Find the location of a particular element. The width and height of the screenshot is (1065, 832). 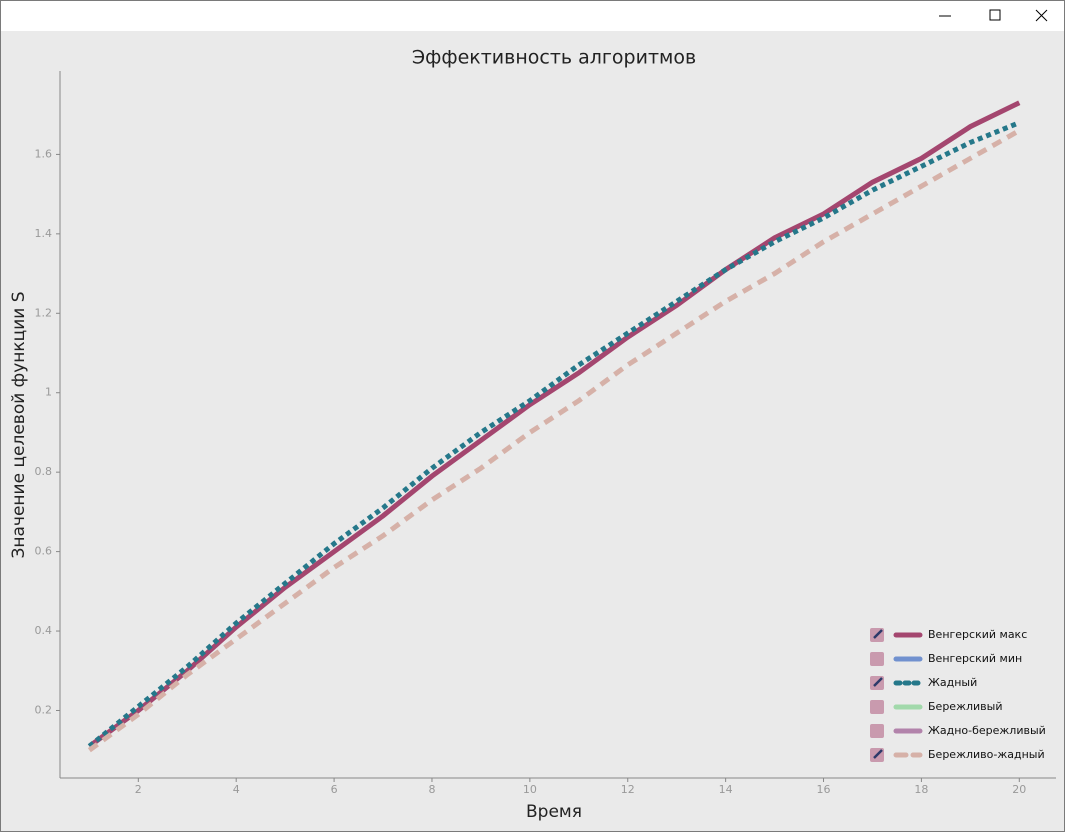

legend-label: Бережливо-жадный is located at coordinates (986, 754).